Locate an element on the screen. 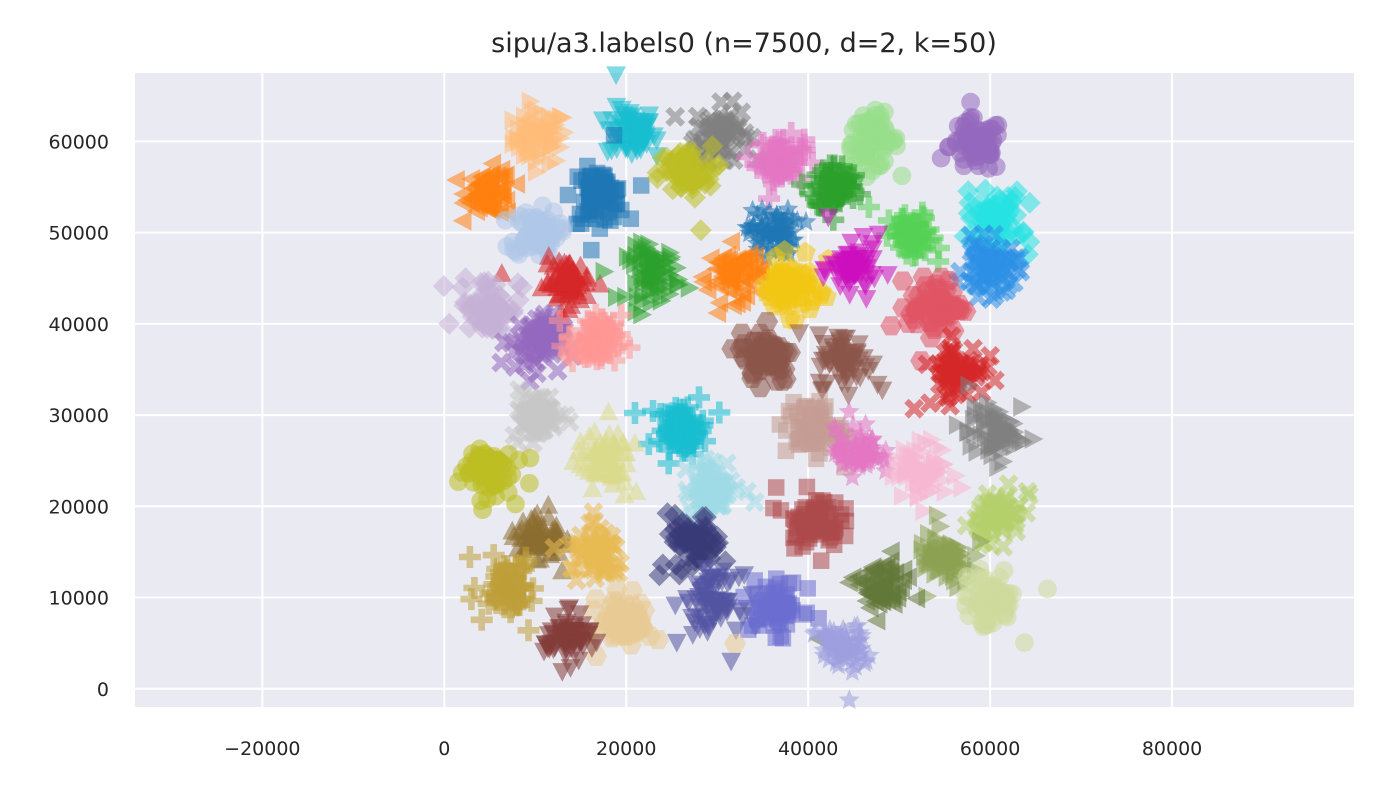 This screenshot has height=785, width=1379. y-tick-label: 30000 is located at coordinates (79, 416).